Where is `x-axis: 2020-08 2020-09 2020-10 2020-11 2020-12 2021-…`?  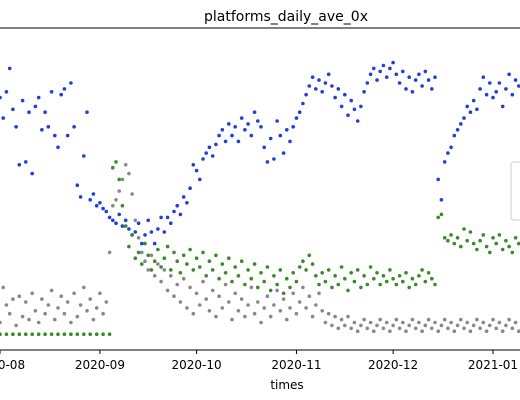
x-axis: 2020-08 2020-09 2020-10 2020-11 2020-12 2021-… is located at coordinates (259, 361).